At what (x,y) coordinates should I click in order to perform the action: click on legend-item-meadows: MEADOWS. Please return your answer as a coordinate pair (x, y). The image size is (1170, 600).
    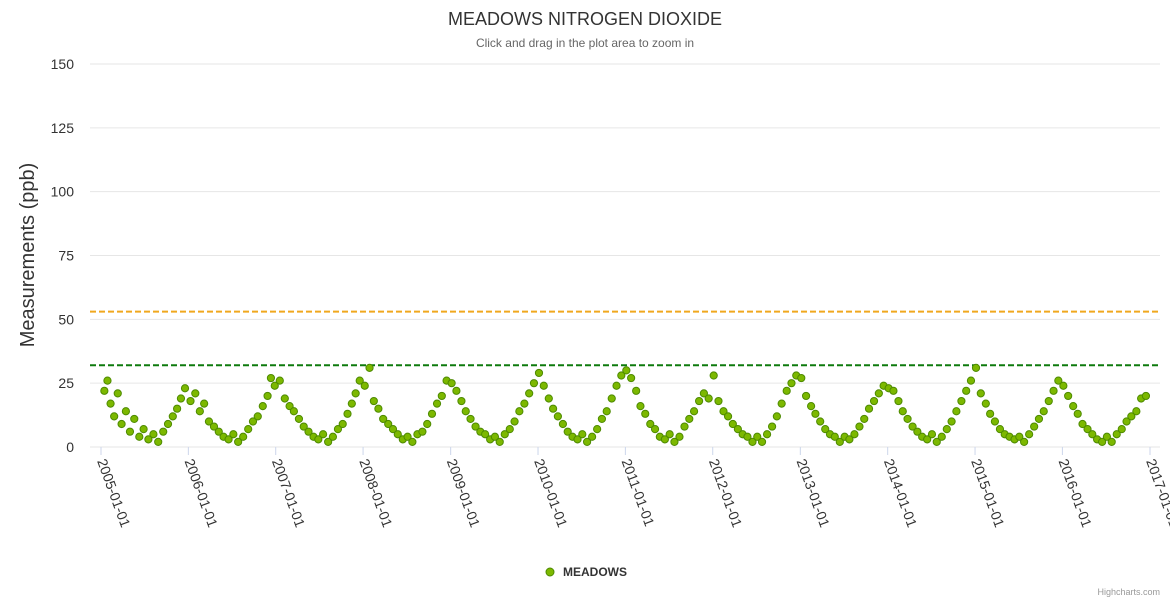
    Looking at the image, I should click on (595, 572).